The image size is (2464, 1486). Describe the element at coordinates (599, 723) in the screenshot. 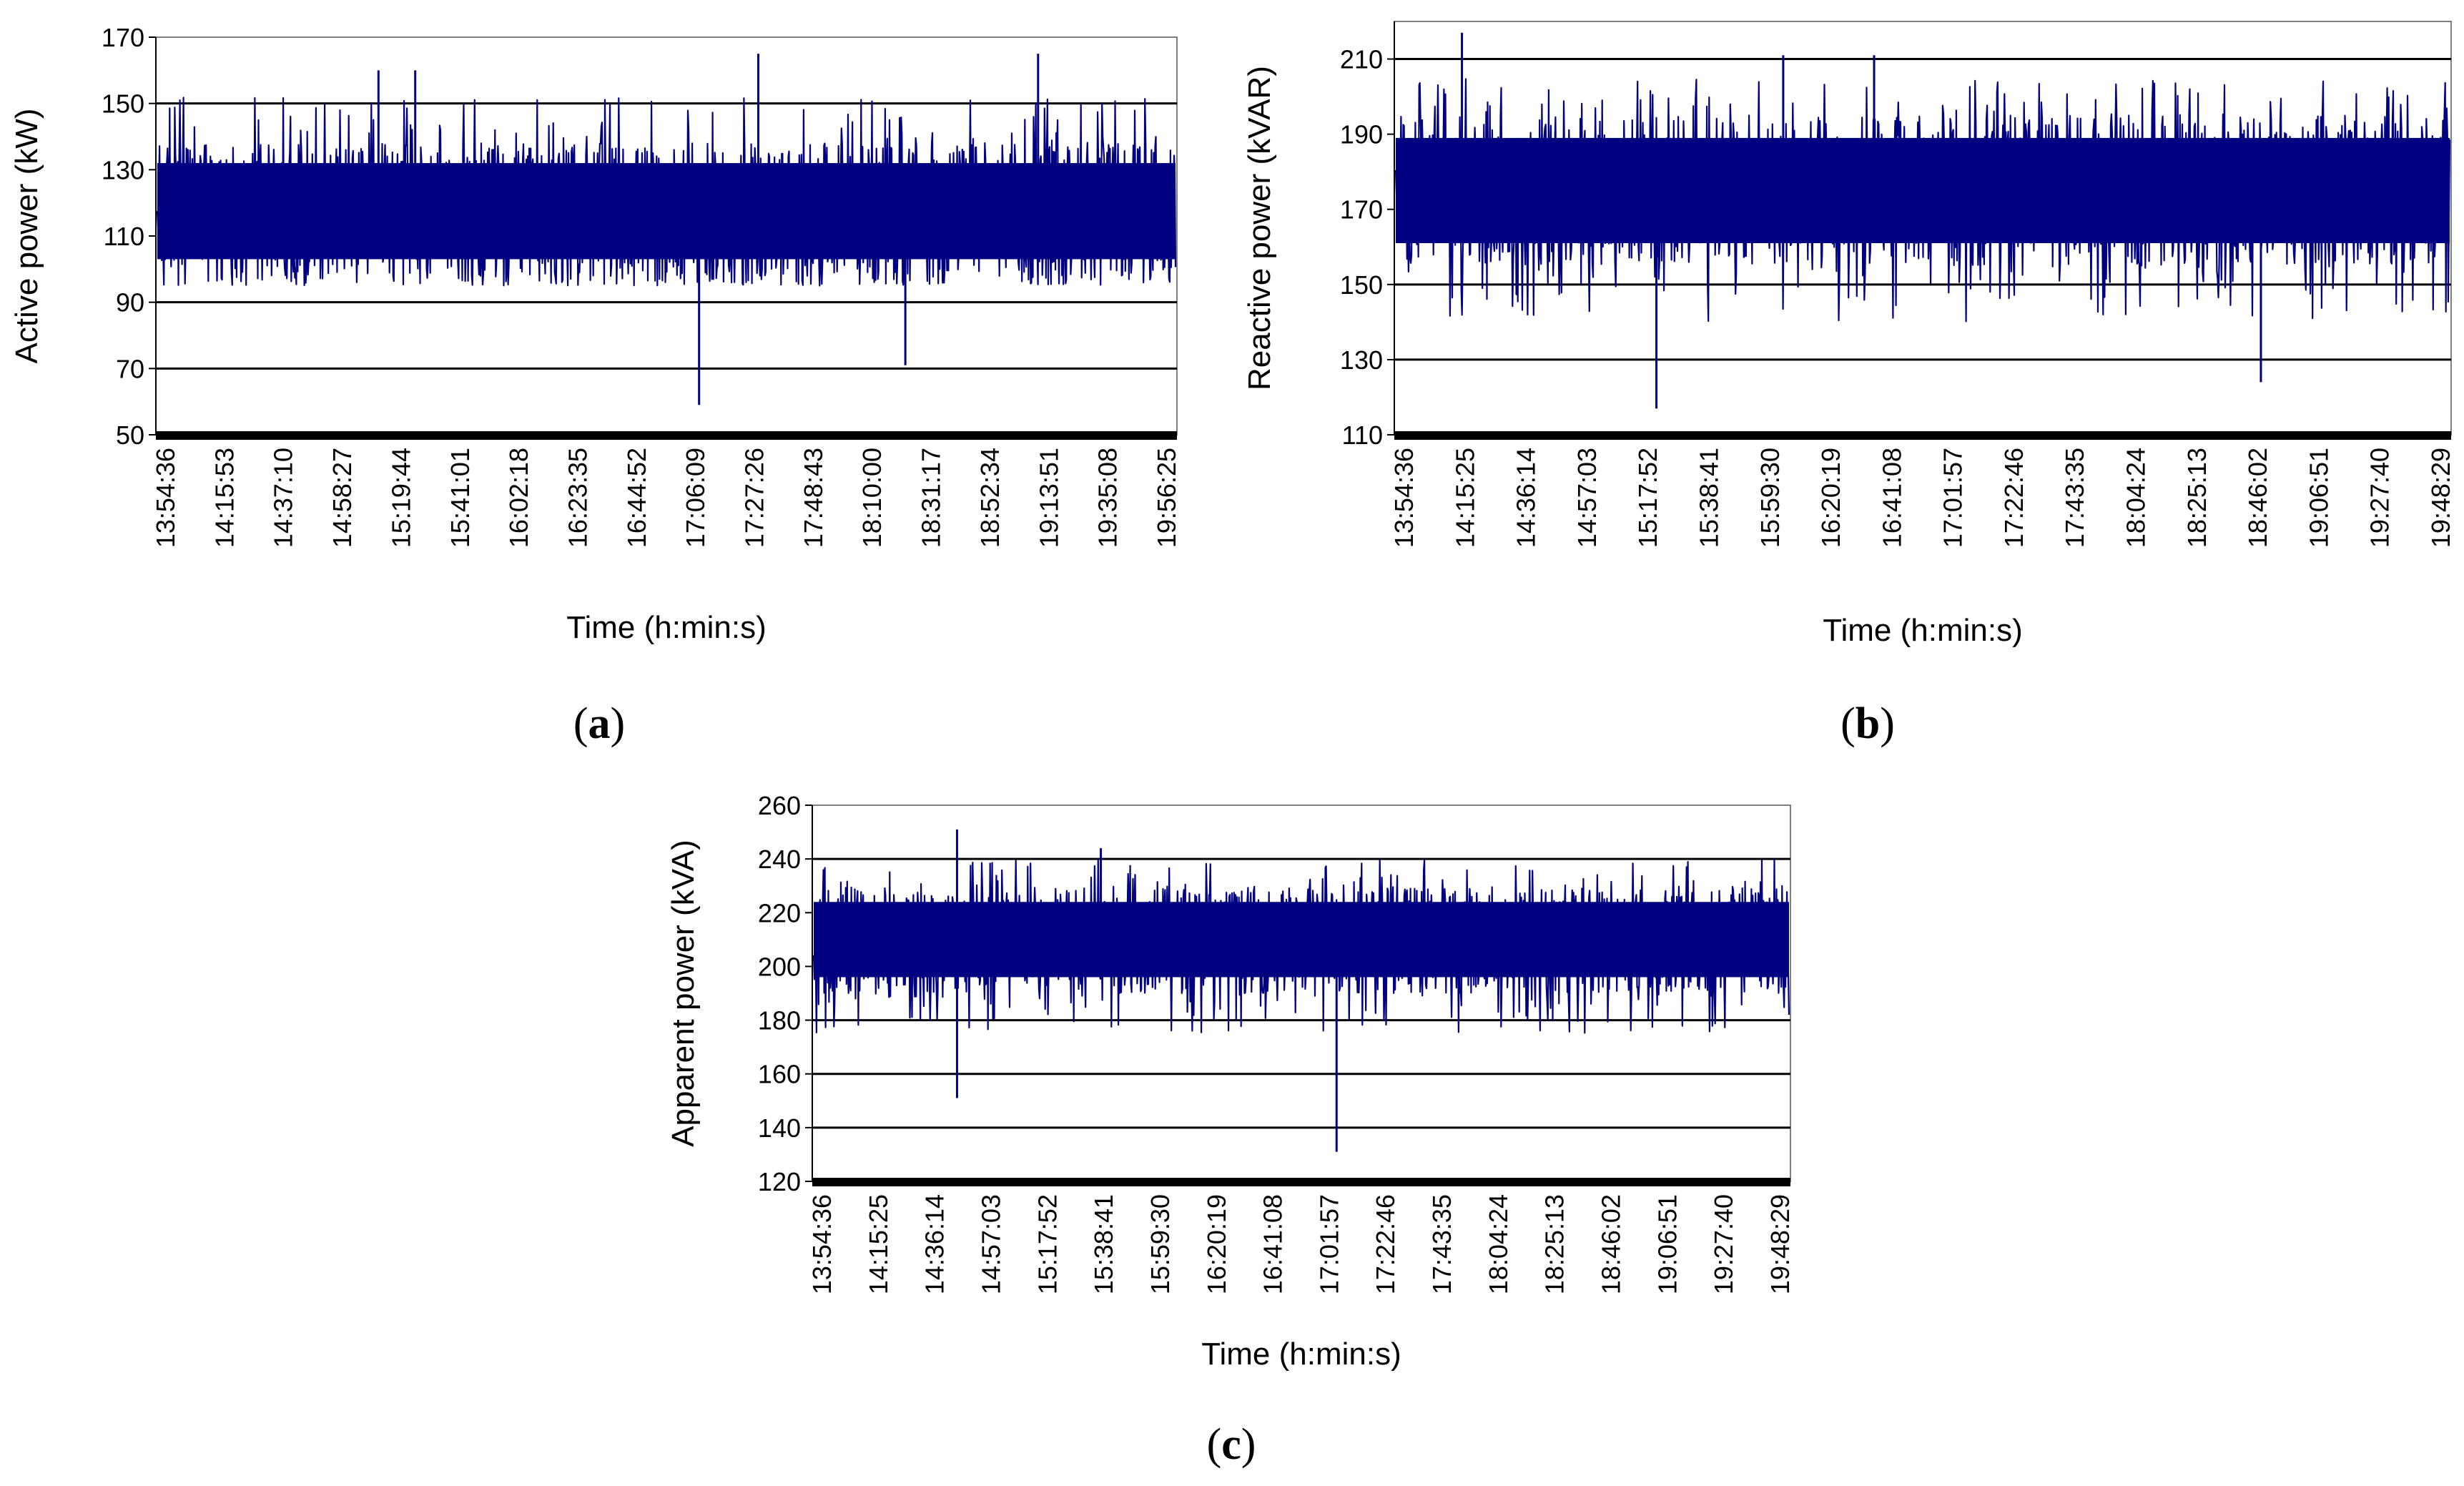

I see `panel-label: (a)` at that location.